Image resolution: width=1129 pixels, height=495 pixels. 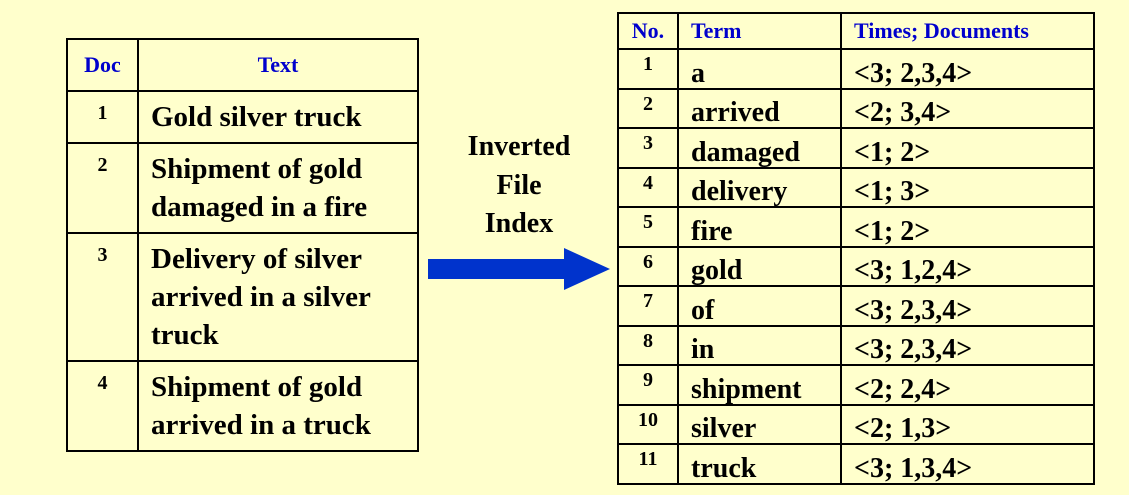 What do you see at coordinates (519, 269) in the screenshot?
I see `right-arrow-icon` at bounding box center [519, 269].